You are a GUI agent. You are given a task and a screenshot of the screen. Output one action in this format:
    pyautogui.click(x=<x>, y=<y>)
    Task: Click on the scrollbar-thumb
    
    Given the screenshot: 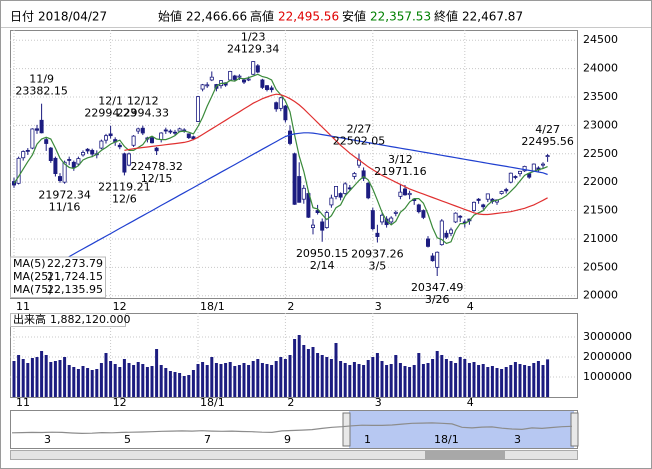 What is the action you would take?
    pyautogui.click(x=465, y=455)
    